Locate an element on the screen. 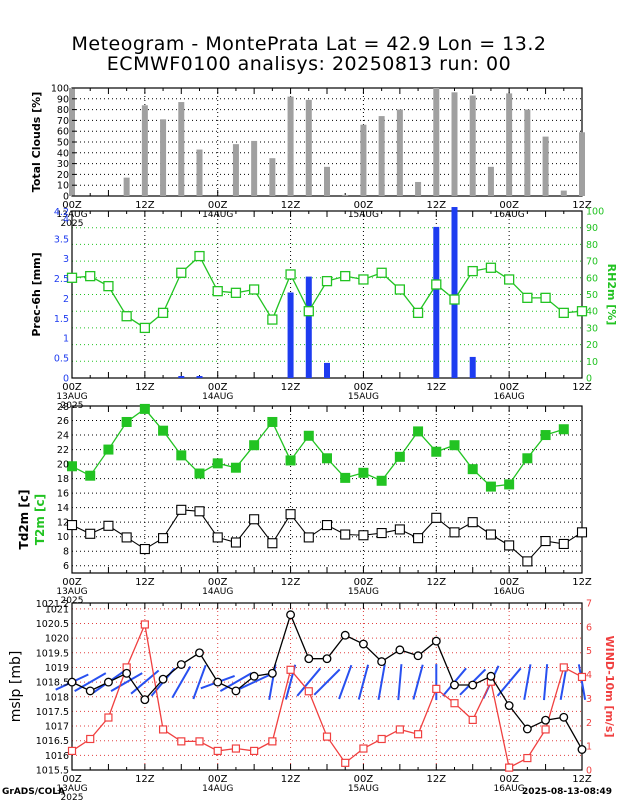 This screenshot has height=800, width=618. y2-tick-label: 7 is located at coordinates (589, 604).